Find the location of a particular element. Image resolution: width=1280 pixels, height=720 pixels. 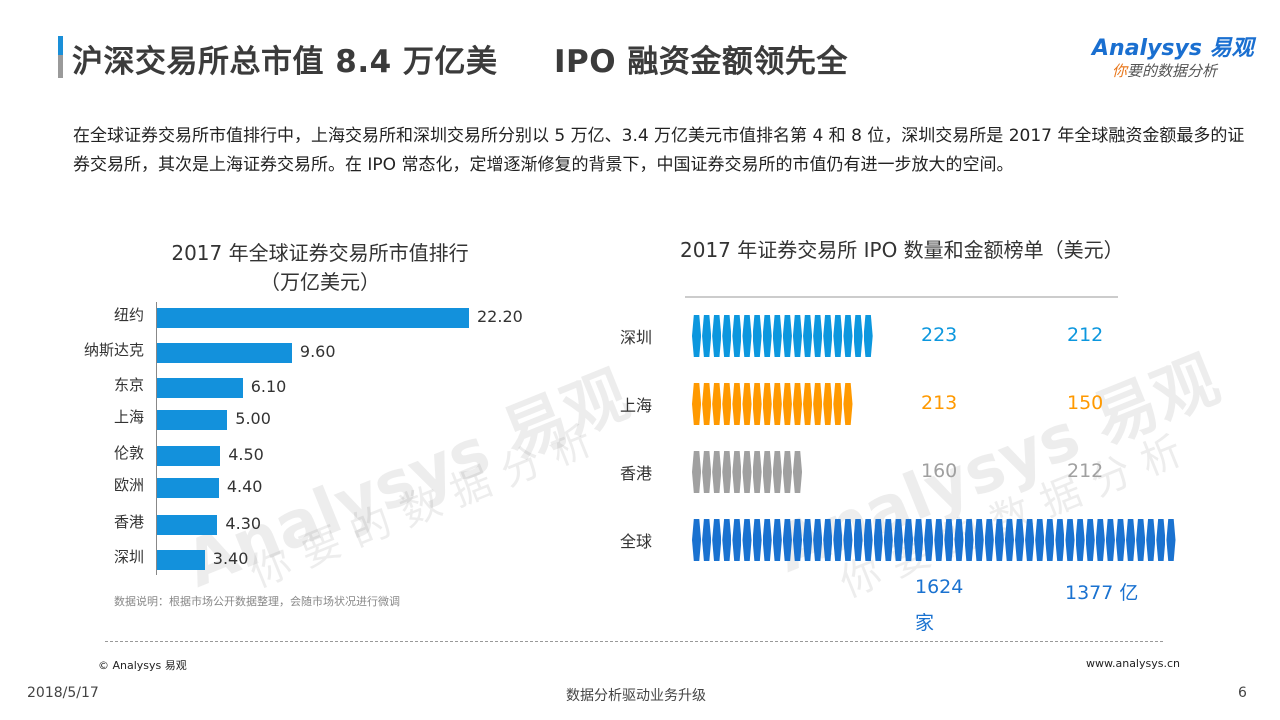

exchange-label: 全球 is located at coordinates (636, 541).